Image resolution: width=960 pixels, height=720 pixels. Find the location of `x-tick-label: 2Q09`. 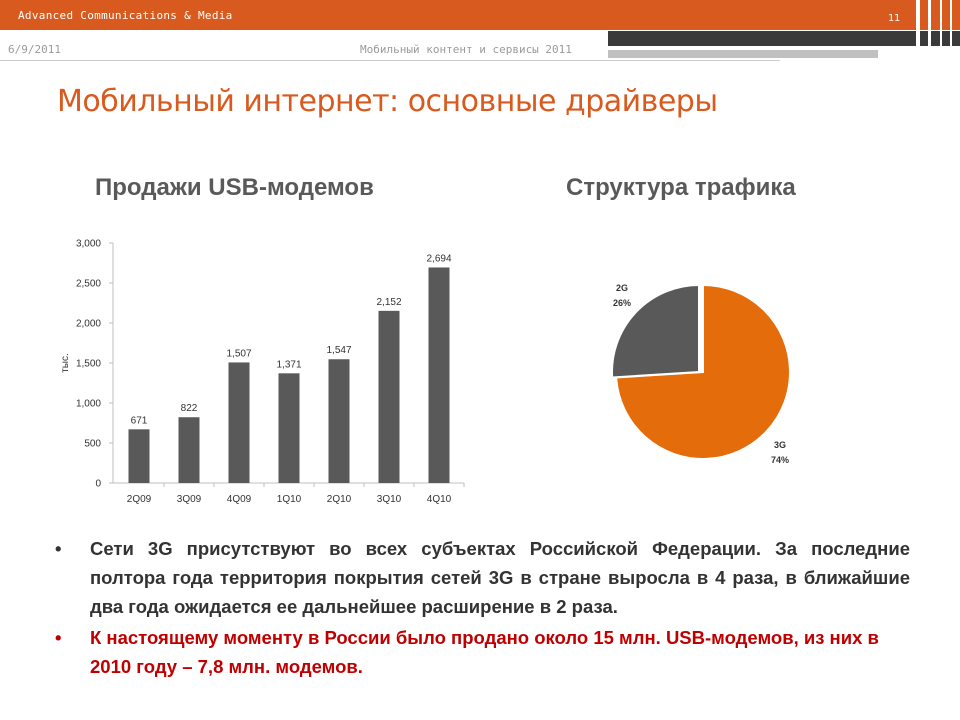

x-tick-label: 2Q09 is located at coordinates (139, 499).